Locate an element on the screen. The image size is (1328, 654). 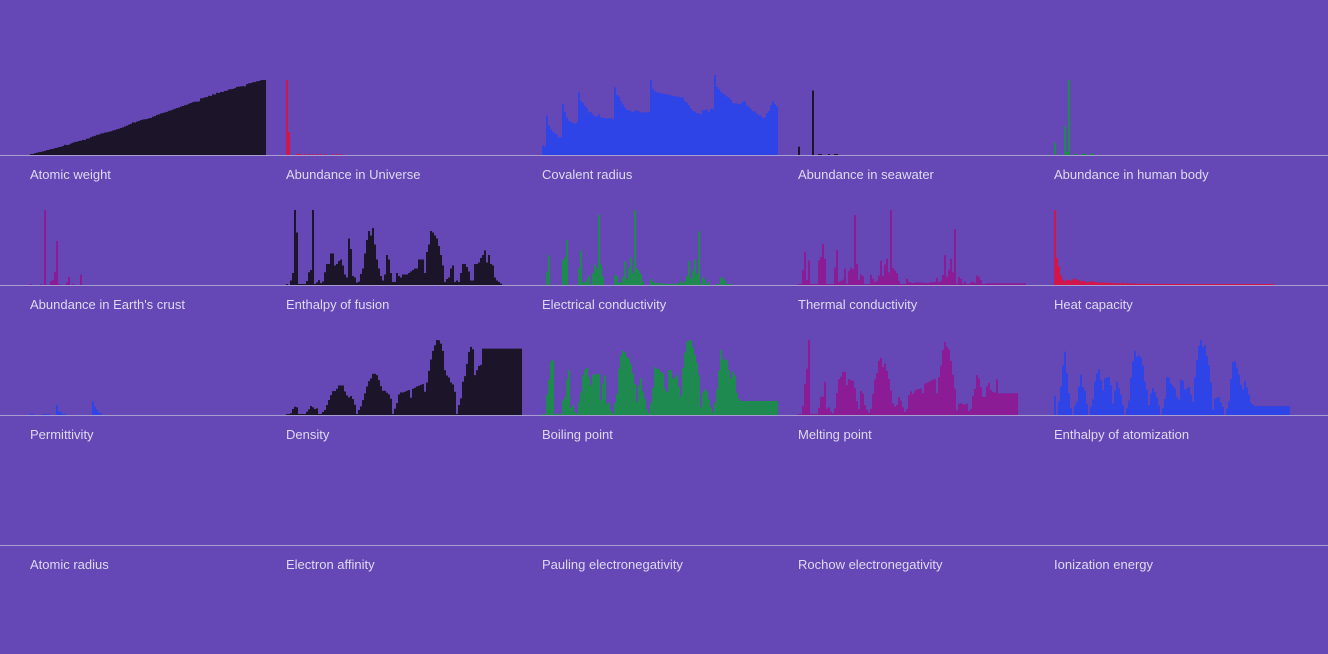
chart-title: Pauling electronegativity is located at coordinates (612, 564).